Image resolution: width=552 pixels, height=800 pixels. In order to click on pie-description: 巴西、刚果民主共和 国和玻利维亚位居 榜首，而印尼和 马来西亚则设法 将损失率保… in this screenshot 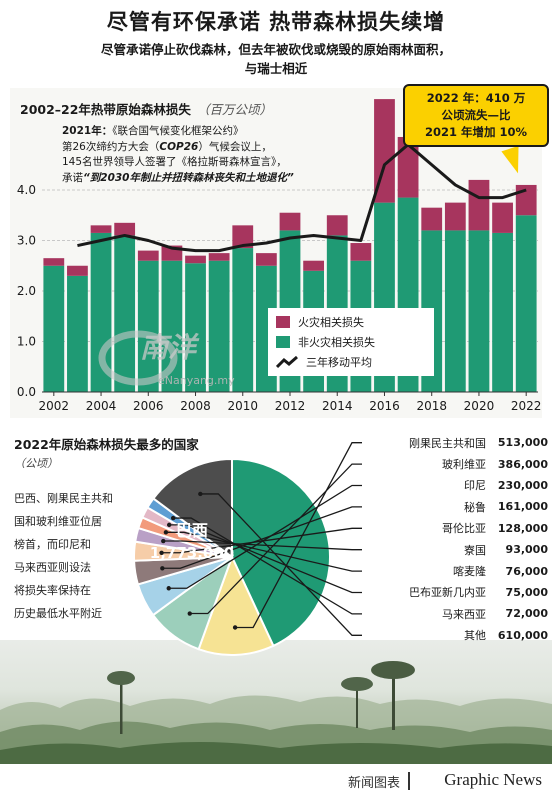, I will do `click(84, 556)`.